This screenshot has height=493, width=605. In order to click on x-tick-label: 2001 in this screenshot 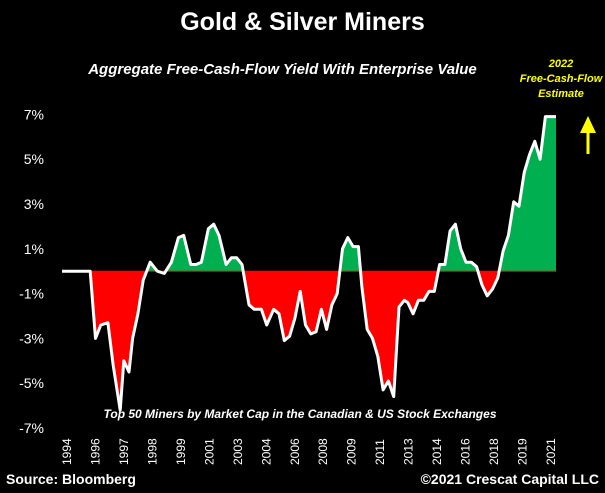, I will do `click(209, 451)`.